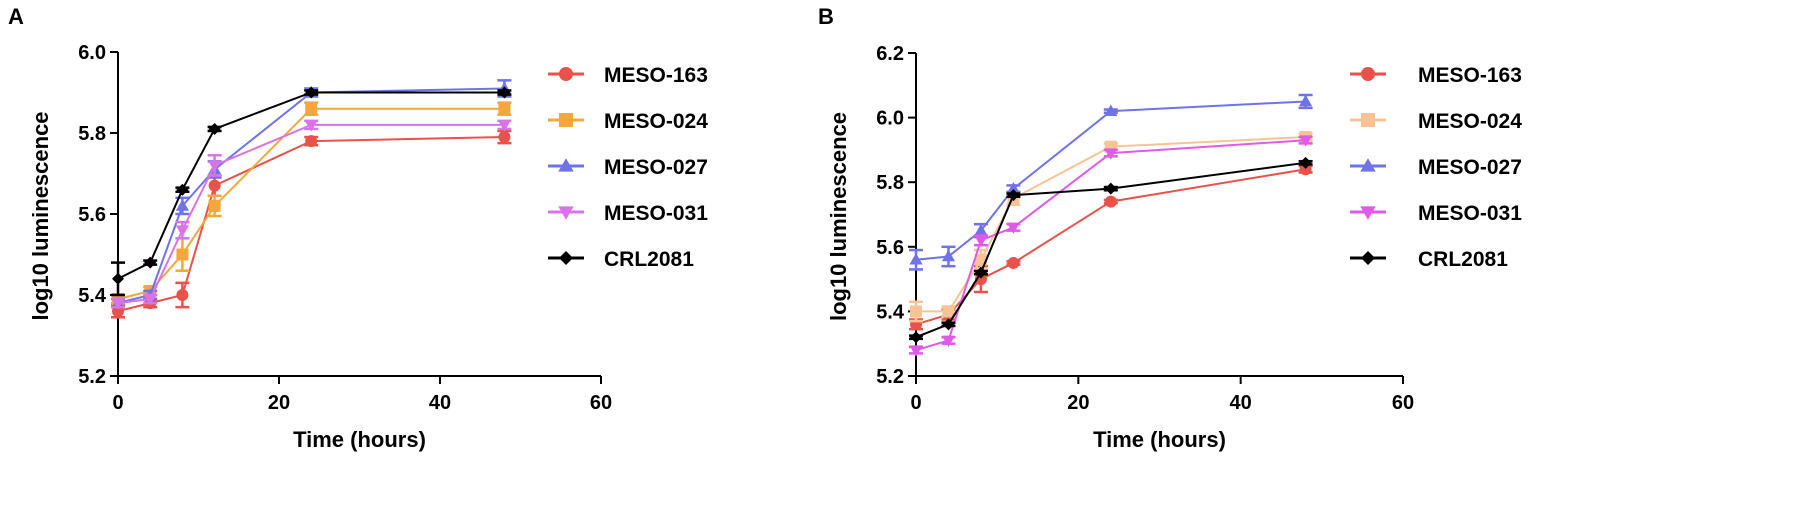  I want to click on y-axis-title: log10 luminescence, so click(40, 215).